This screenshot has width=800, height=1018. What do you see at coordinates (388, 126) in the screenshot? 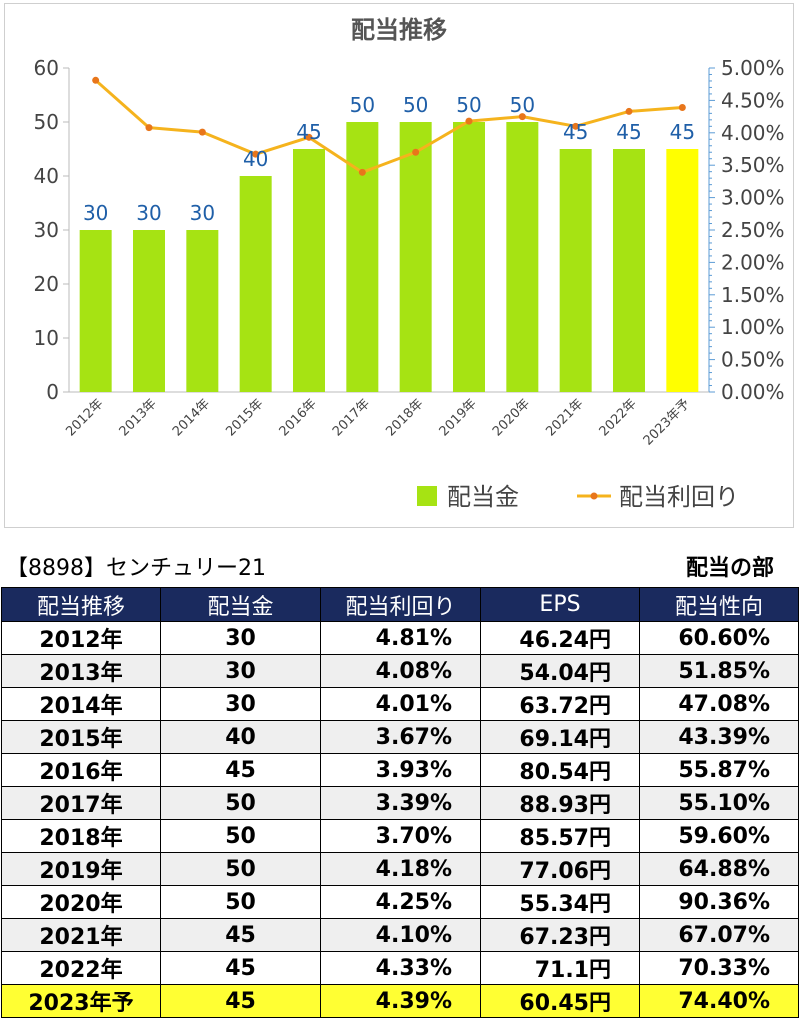
I see `yield-line` at bounding box center [388, 126].